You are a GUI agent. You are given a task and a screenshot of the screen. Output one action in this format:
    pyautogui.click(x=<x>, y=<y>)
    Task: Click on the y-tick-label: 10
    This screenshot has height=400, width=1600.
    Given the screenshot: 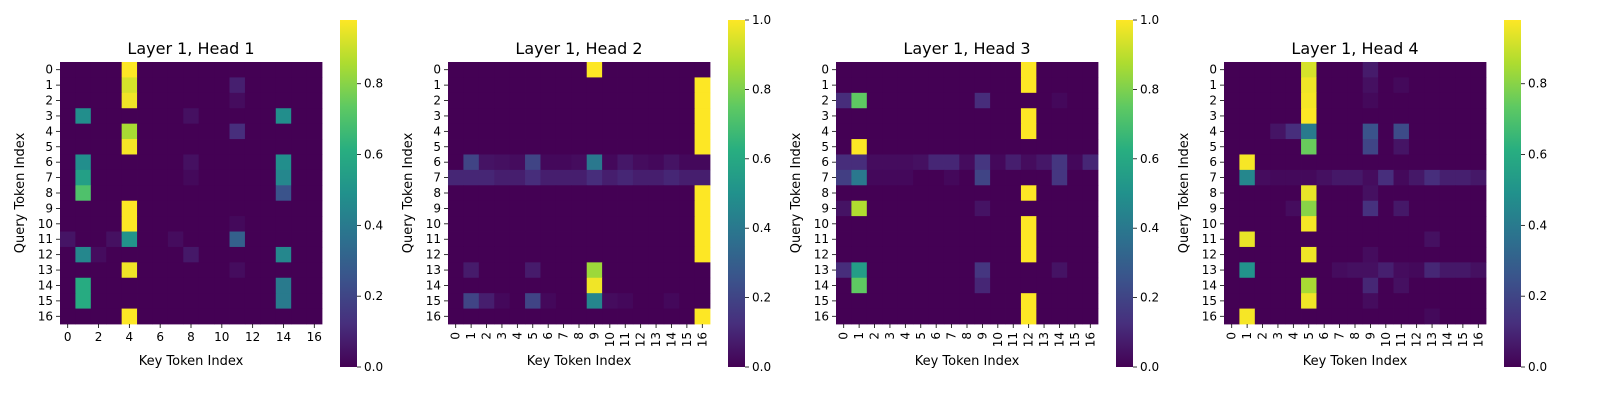 What is the action you would take?
    pyautogui.click(x=821, y=224)
    